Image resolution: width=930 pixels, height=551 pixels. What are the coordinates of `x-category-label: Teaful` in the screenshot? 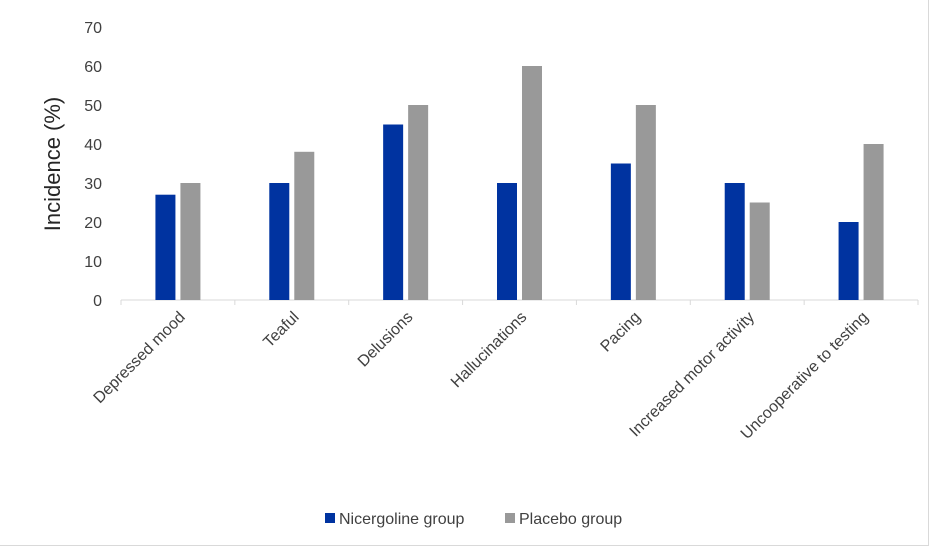 It's located at (281, 330).